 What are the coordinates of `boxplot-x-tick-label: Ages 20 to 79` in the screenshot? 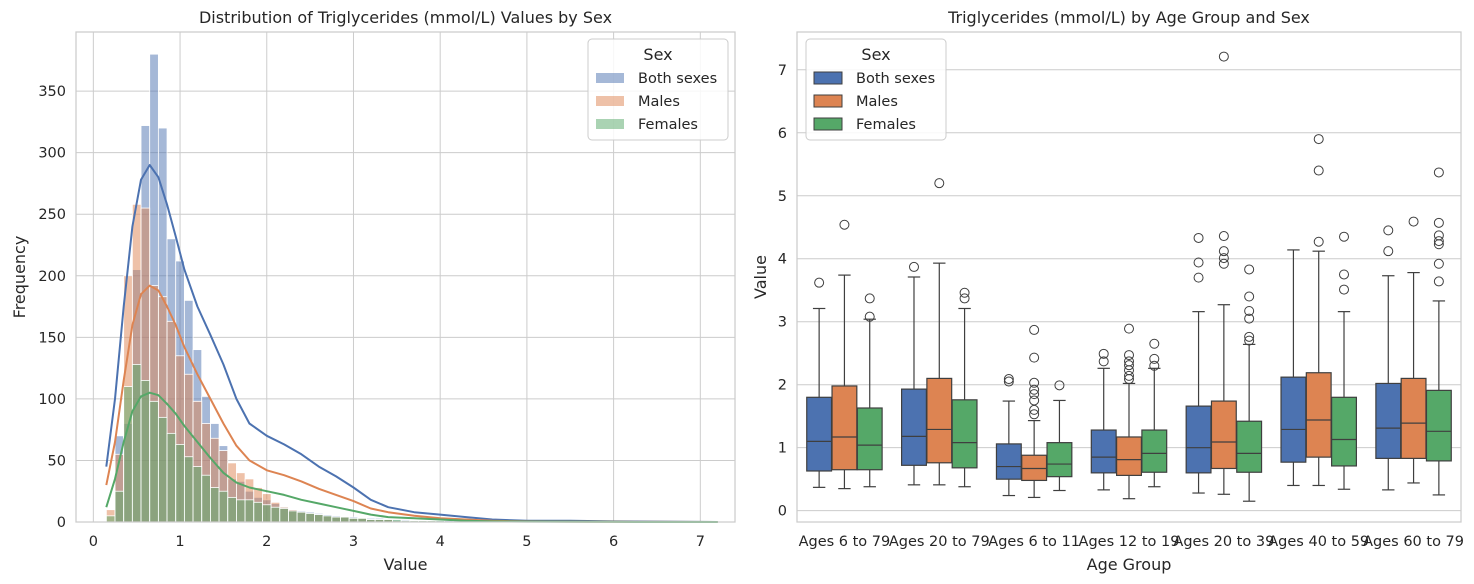 It's located at (939, 542).